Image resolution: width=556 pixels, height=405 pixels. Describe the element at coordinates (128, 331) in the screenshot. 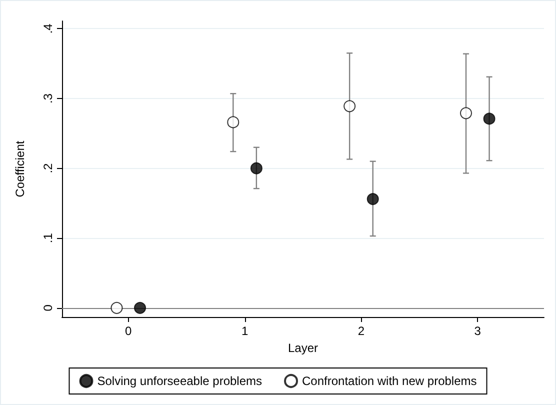

I see `x-tick-label: 0` at that location.